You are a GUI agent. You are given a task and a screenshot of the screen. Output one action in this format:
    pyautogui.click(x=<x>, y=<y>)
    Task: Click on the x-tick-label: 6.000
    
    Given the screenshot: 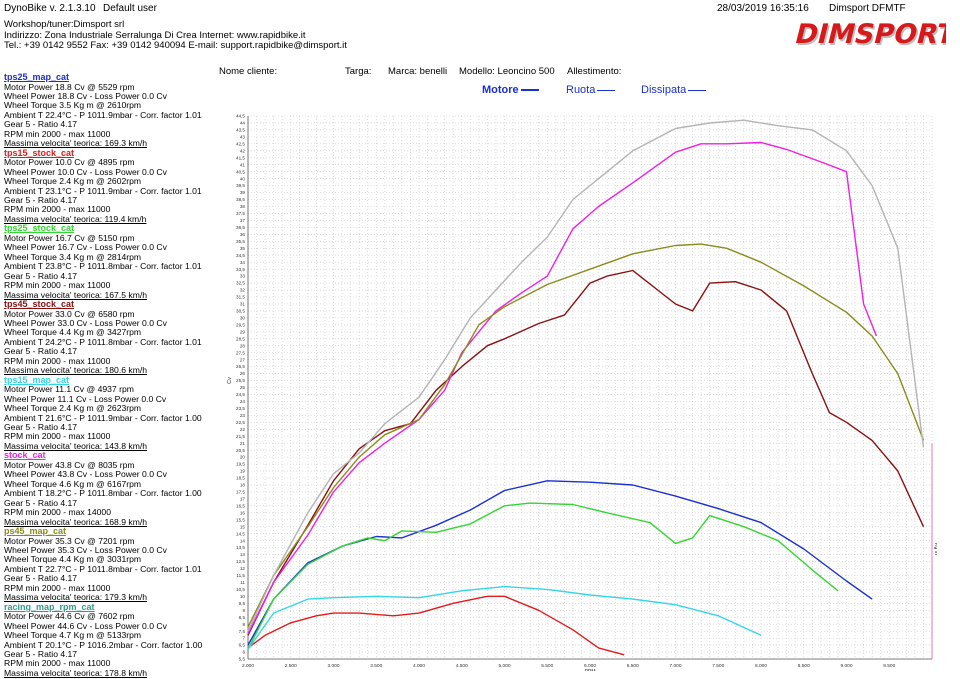 What is the action you would take?
    pyautogui.click(x=590, y=666)
    